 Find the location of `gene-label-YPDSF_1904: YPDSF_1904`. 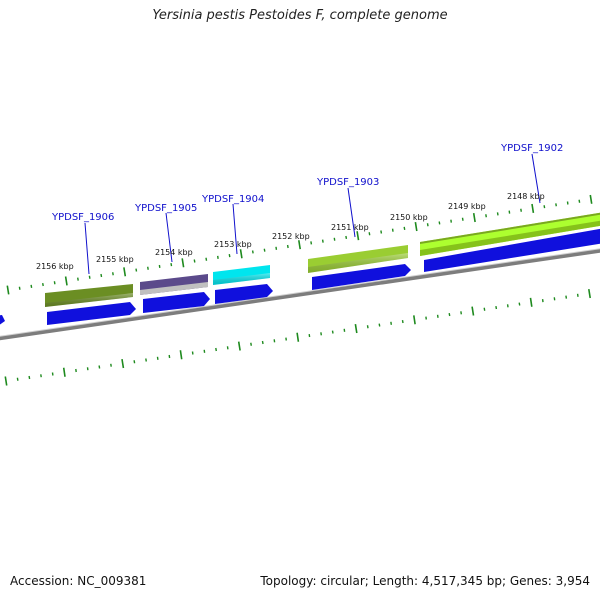

gene-label-YPDSF_1904: YPDSF_1904 is located at coordinates (232, 199).